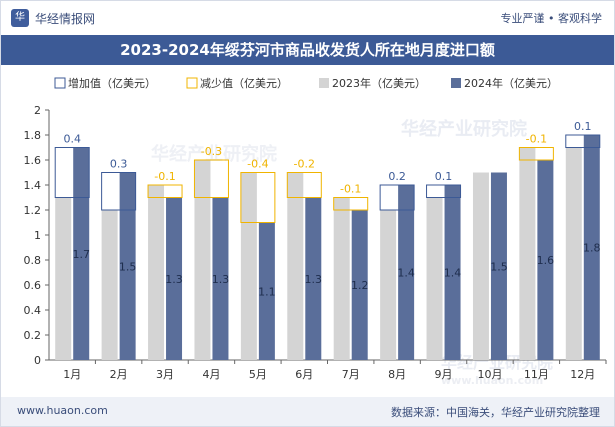 The width and height of the screenshot is (615, 427). Describe the element at coordinates (37, 235) in the screenshot. I see `y-tick-label: 1` at that location.